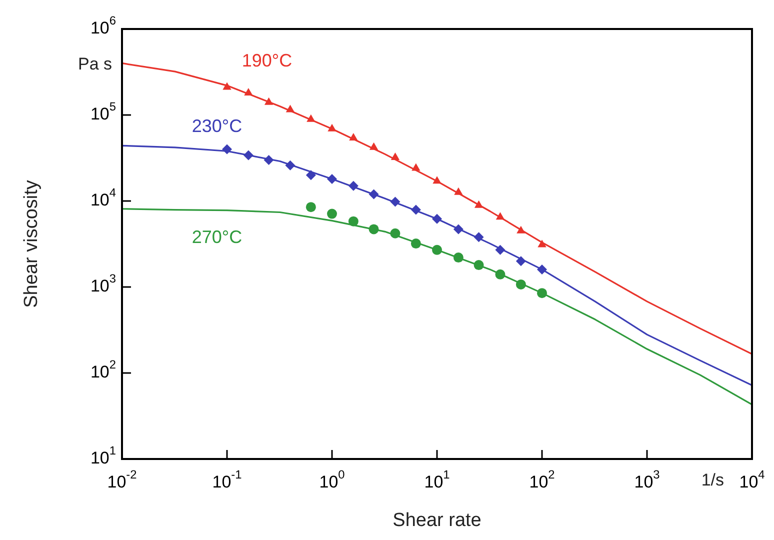 The height and width of the screenshot is (540, 774). Describe the element at coordinates (217, 126) in the screenshot. I see `series-label: 230°C` at that location.